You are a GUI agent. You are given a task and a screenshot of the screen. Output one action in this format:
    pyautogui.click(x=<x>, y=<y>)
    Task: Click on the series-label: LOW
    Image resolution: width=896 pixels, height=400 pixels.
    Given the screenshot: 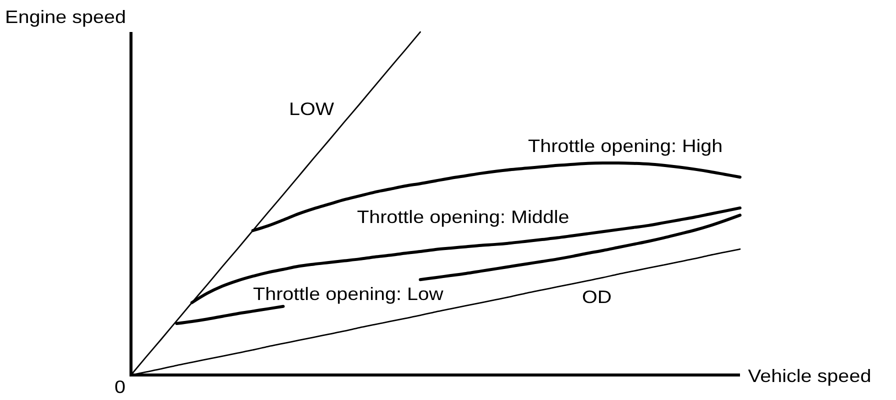 What is the action you would take?
    pyautogui.click(x=311, y=110)
    